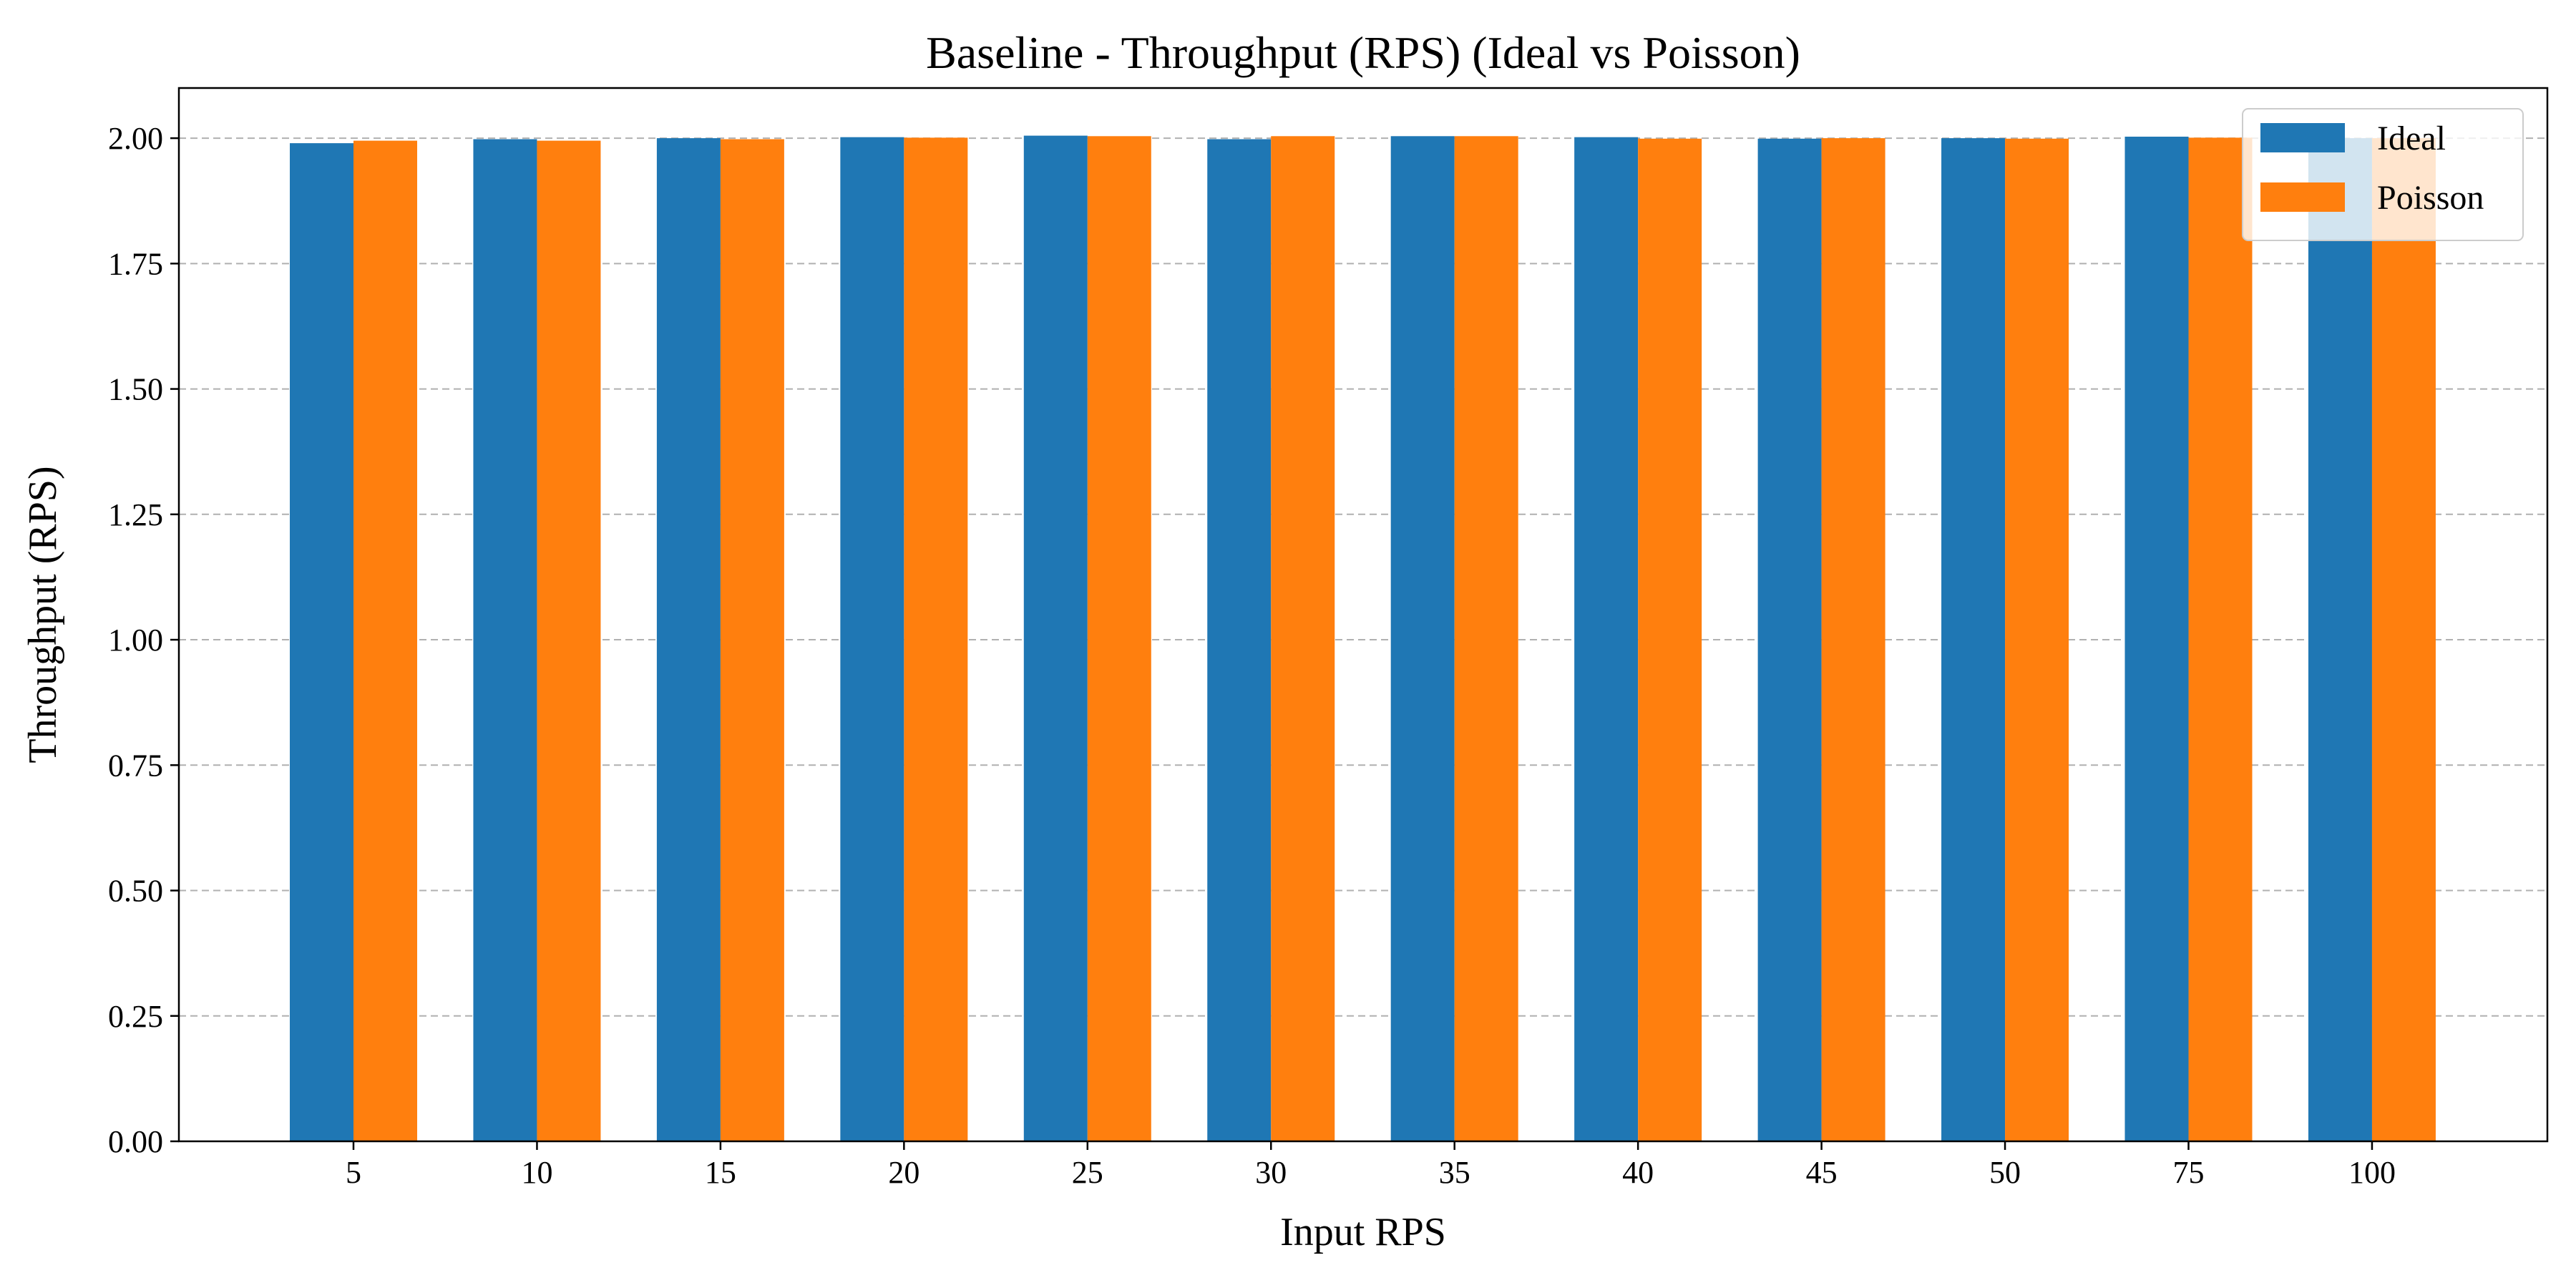 The width and height of the screenshot is (2576, 1288). What do you see at coordinates (2430, 198) in the screenshot?
I see `legend-label-poisson: Poisson` at bounding box center [2430, 198].